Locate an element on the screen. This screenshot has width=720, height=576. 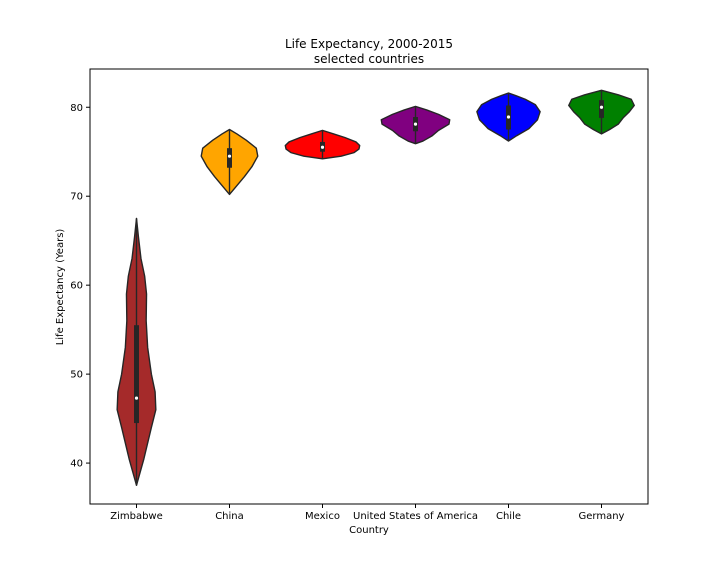
x-tick-label: Germany is located at coordinates (602, 516).